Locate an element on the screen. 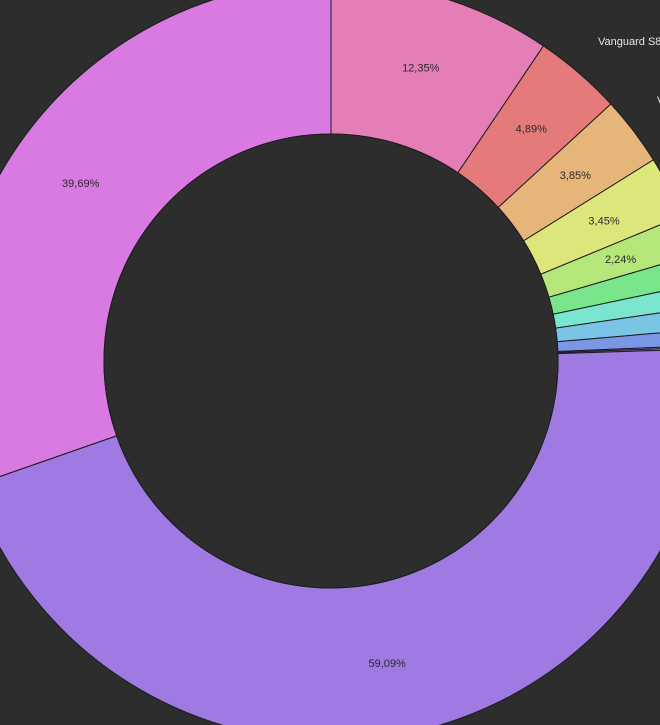  slice-value-label-0: 12,35% is located at coordinates (421, 68).